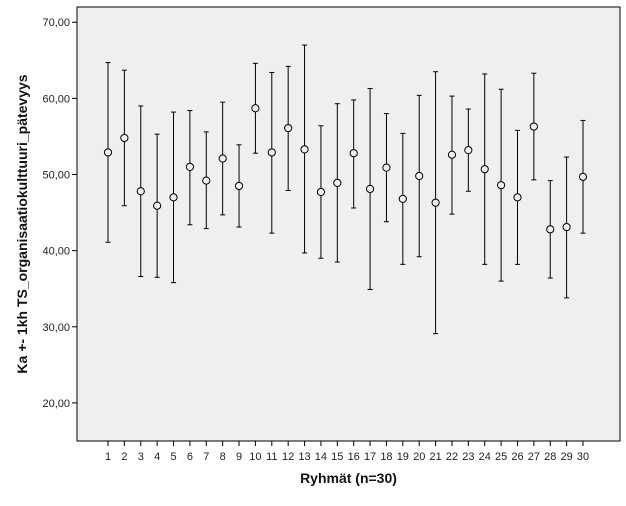  I want to click on y-tick-label: 40,00, so click(56, 252).